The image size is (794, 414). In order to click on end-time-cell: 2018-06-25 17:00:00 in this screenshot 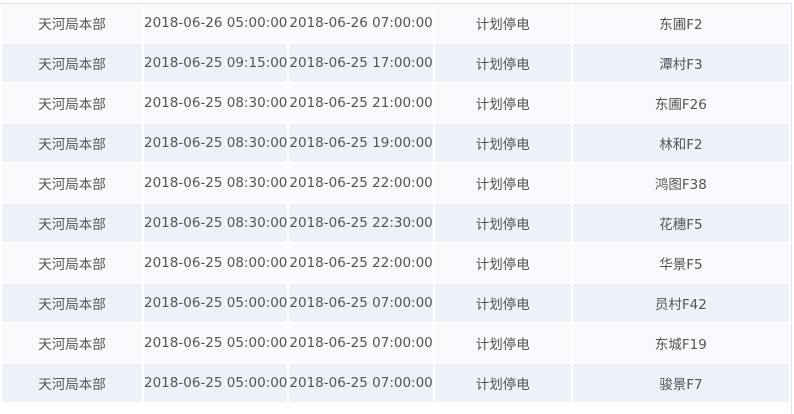, I will do `click(361, 63)`.